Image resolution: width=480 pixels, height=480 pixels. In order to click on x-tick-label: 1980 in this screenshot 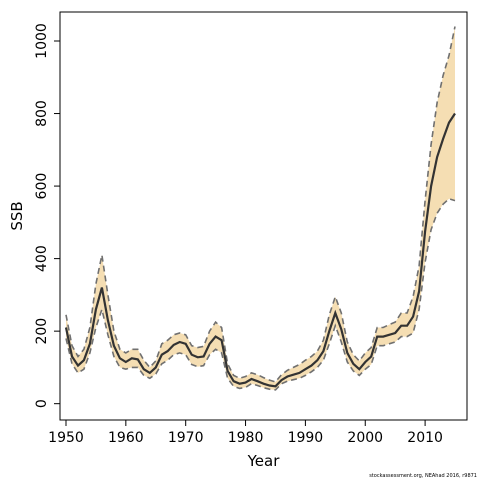, I will do `click(246, 438)`.